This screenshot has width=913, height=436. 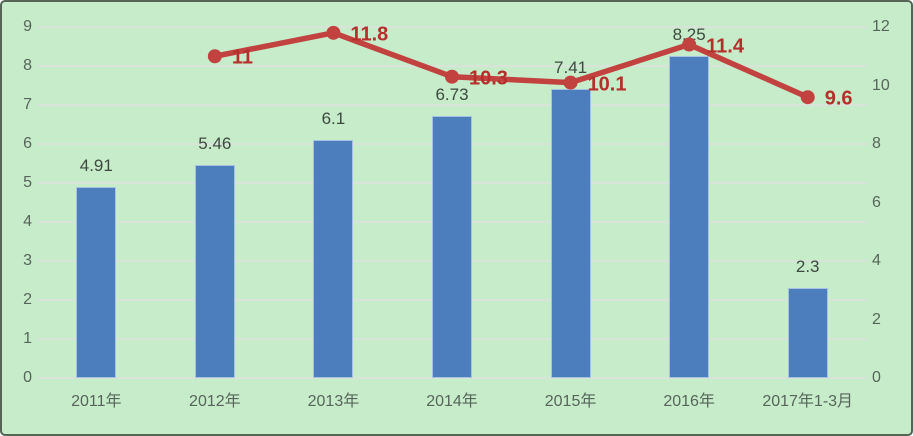 I want to click on y-axis-right-tick-label: 12, so click(x=881, y=26).